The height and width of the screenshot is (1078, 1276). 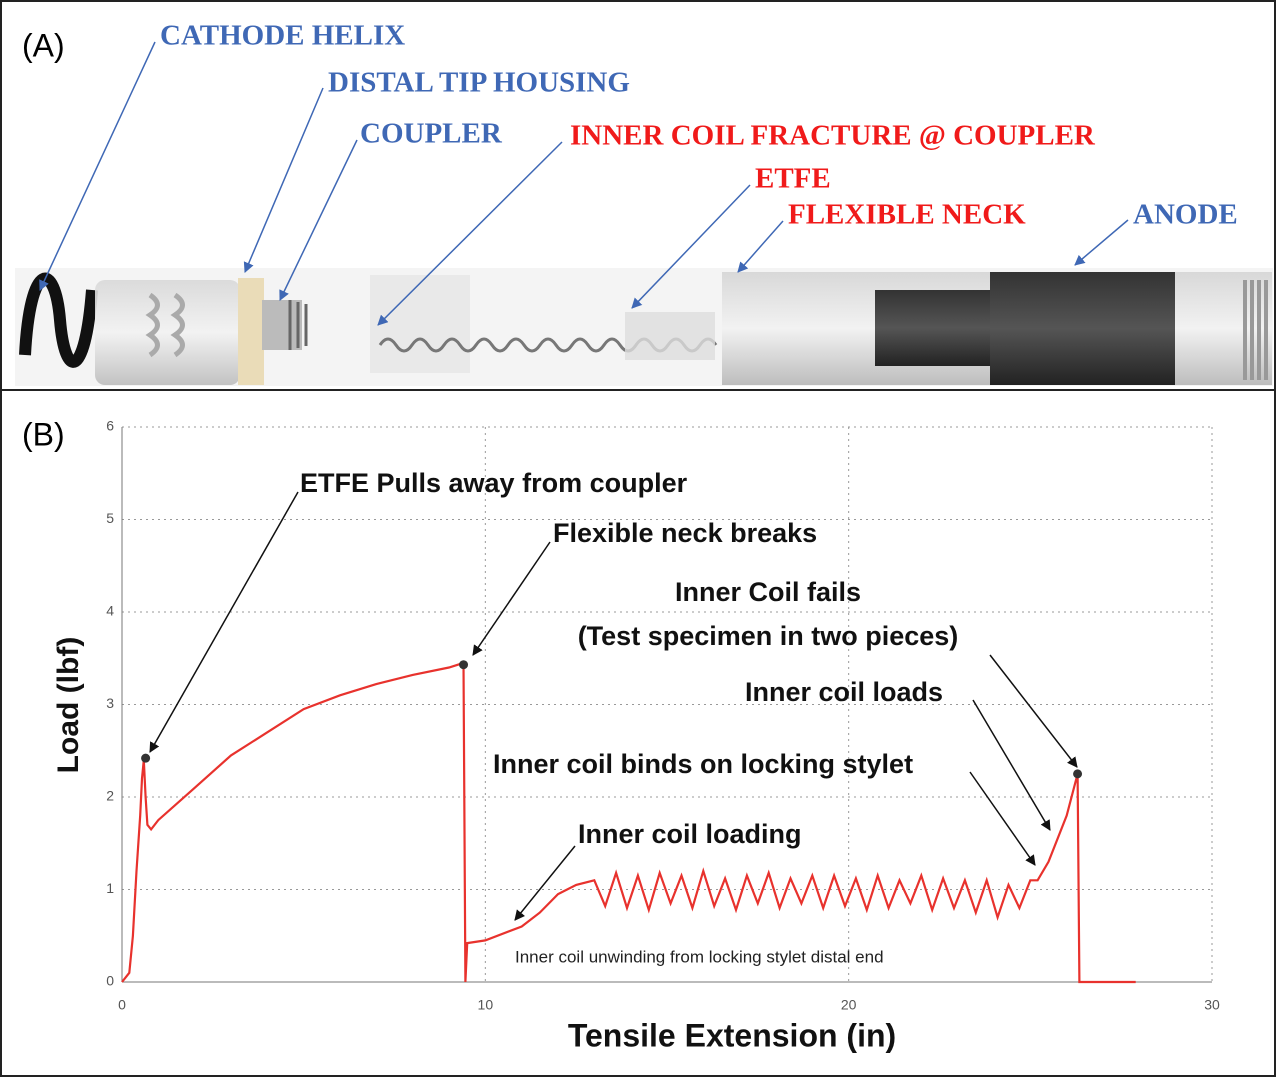 What do you see at coordinates (732, 1035) in the screenshot?
I see `x-axis-label: Tensile Extension (in)` at bounding box center [732, 1035].